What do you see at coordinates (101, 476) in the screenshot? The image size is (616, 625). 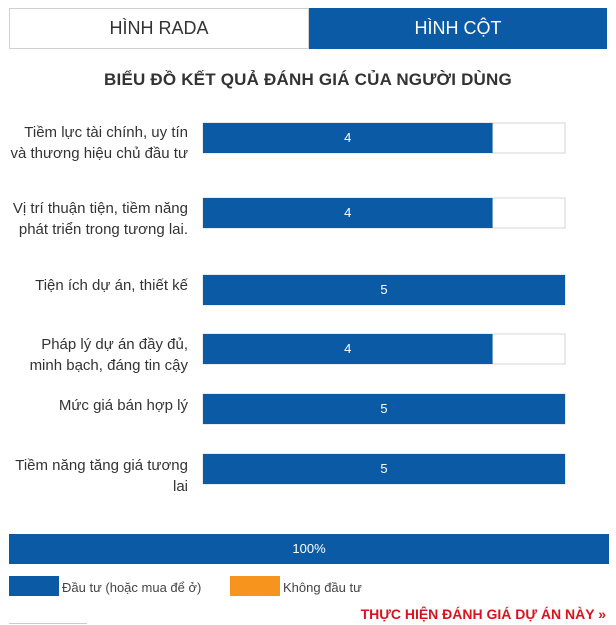 I see `category-label: Tiềm năng tăng giá tương lai` at bounding box center [101, 476].